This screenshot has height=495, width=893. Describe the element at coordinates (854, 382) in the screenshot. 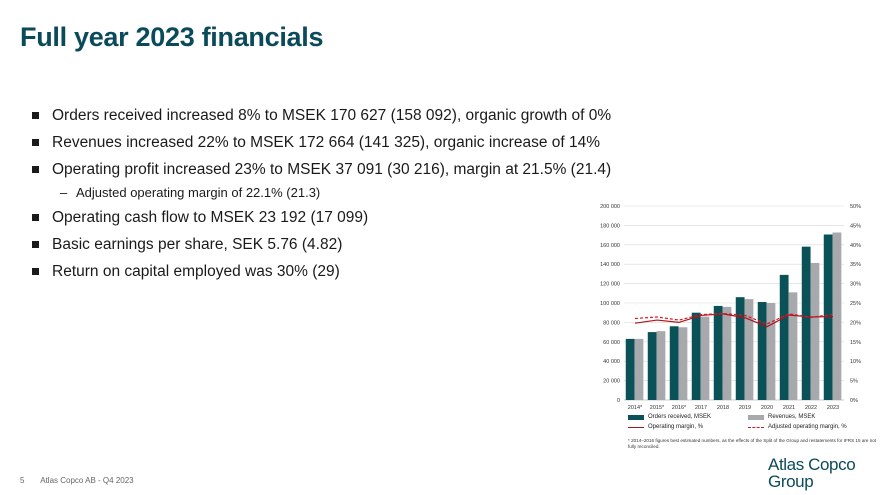

I see `y2-tick-label: 5%` at that location.